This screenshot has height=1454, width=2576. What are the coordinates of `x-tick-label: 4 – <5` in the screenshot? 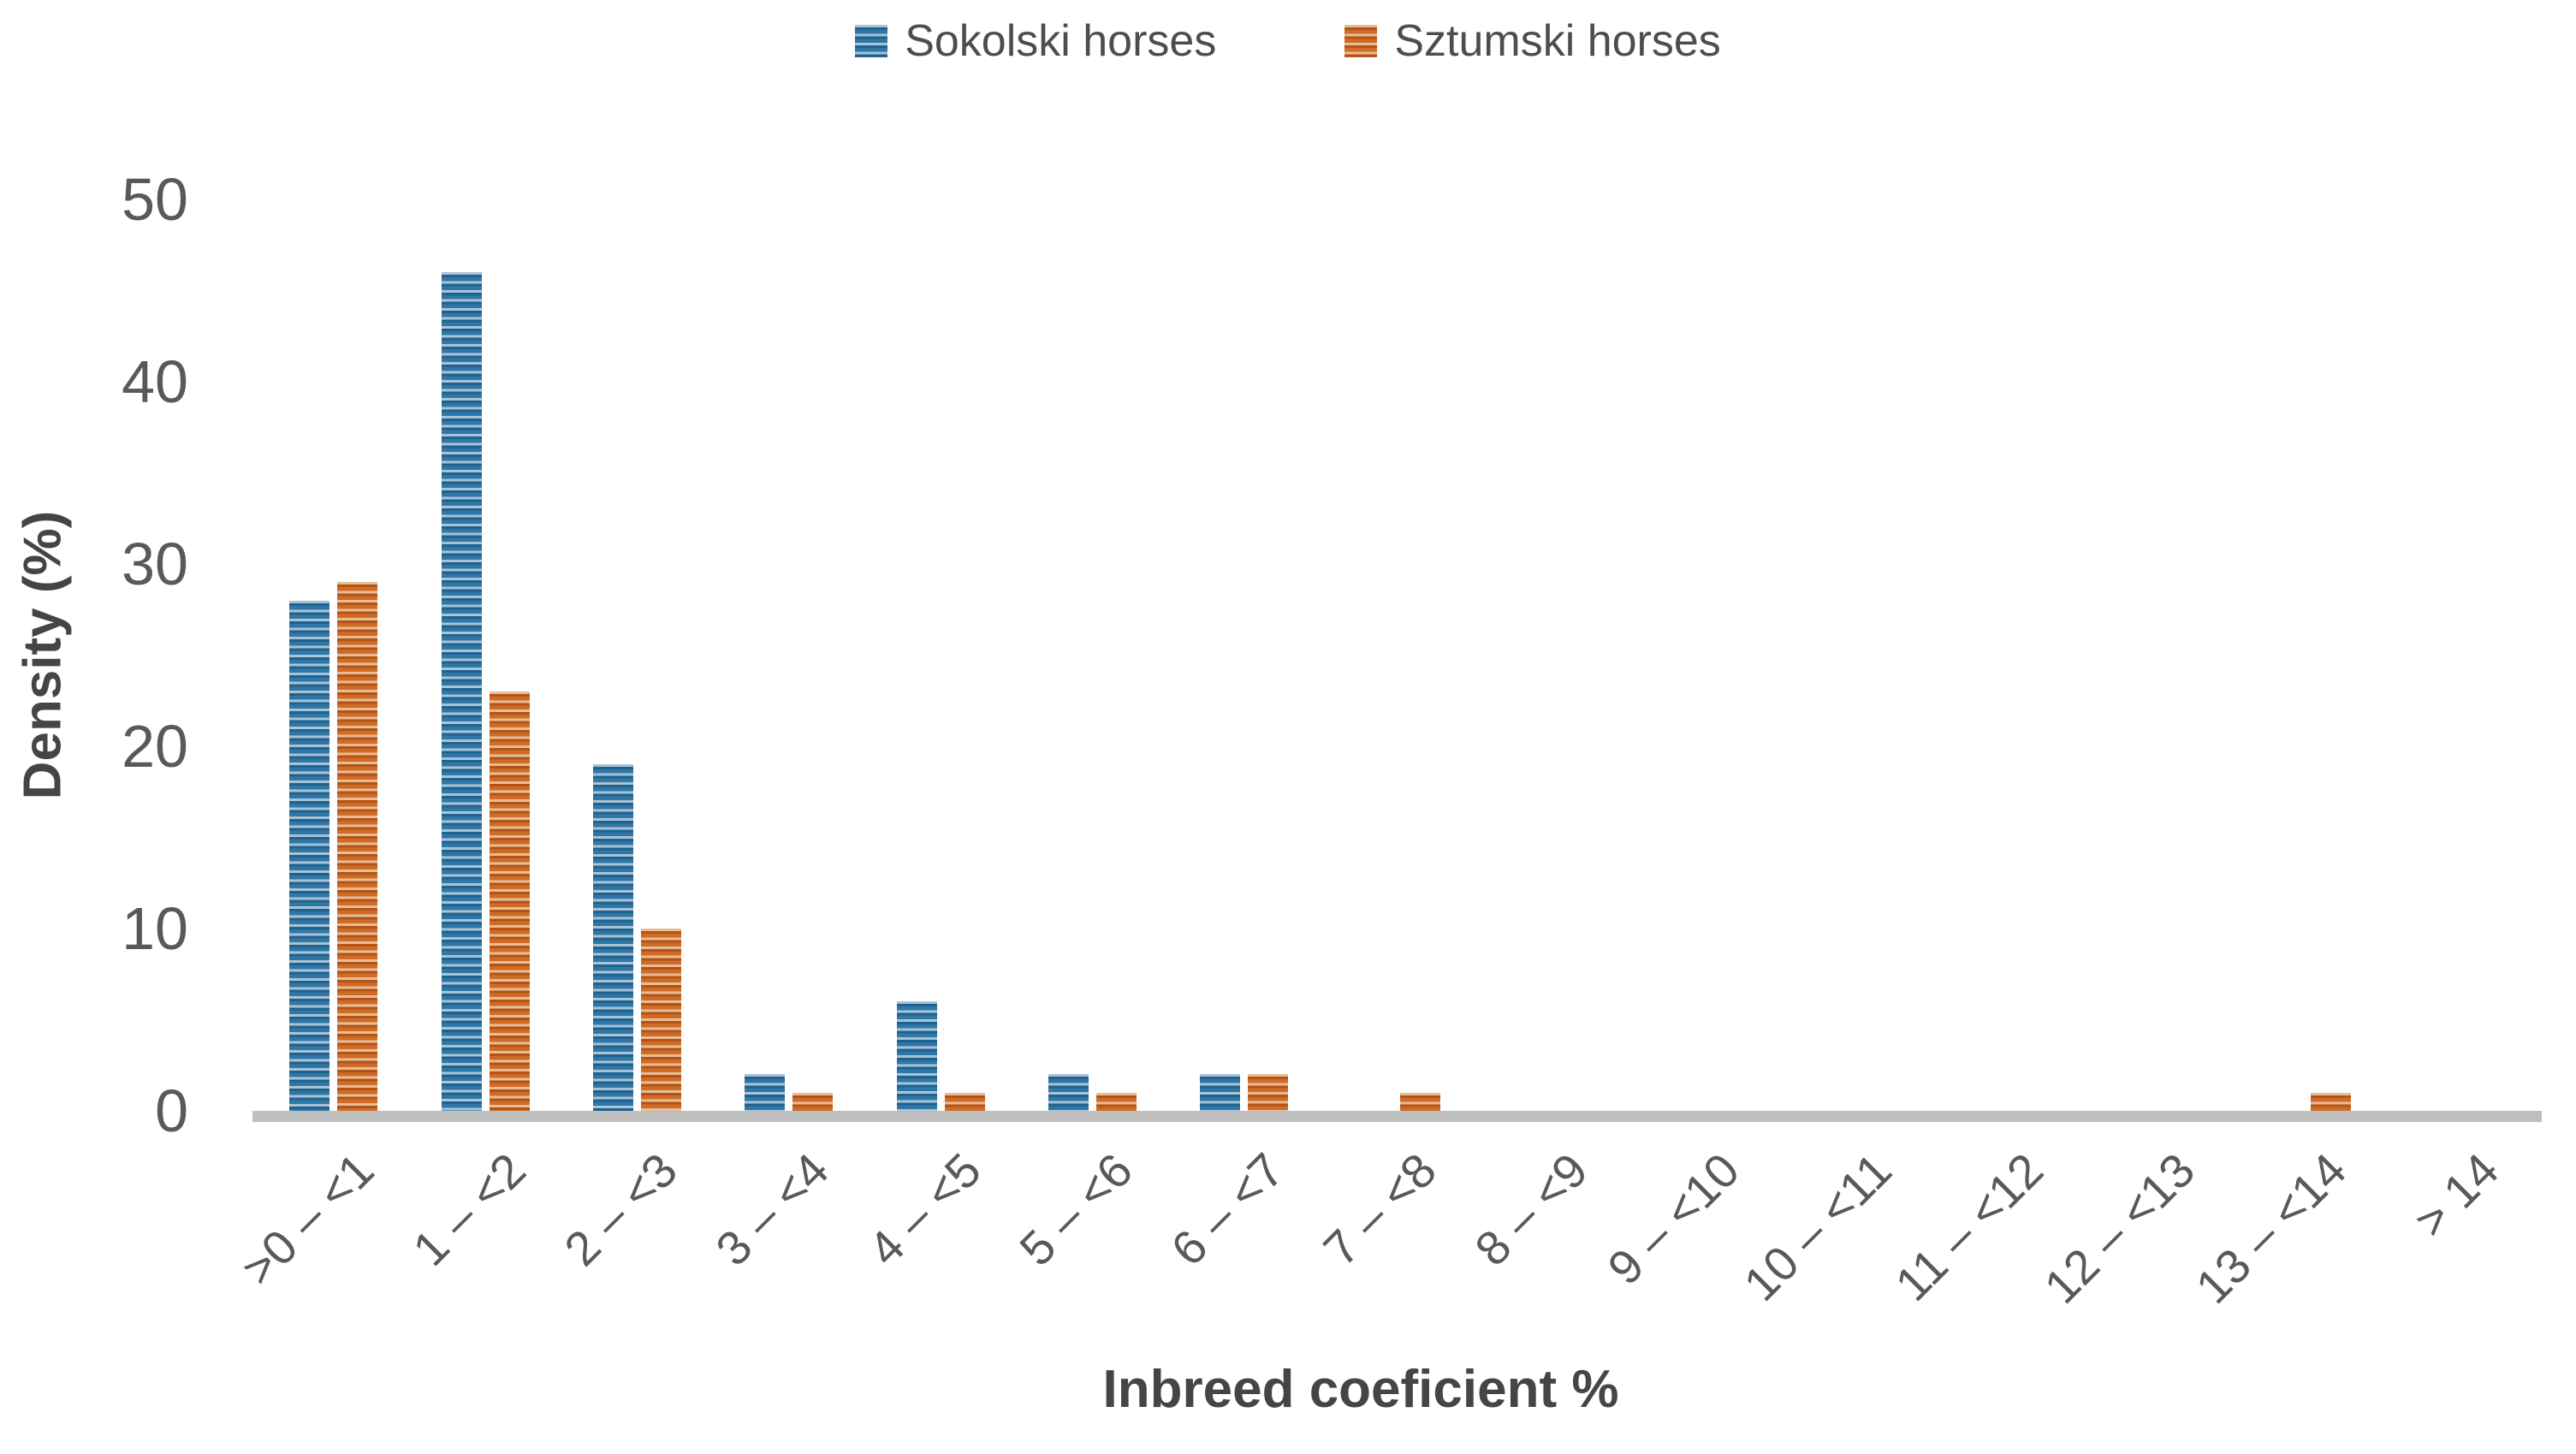 It's located at (924, 1209).